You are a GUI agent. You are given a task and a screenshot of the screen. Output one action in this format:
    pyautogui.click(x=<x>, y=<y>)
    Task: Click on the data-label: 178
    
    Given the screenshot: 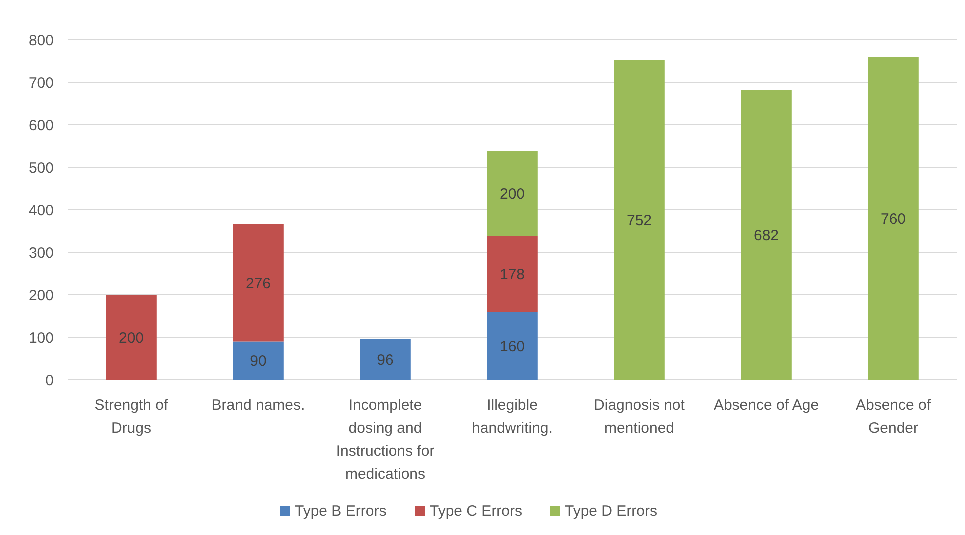 What is the action you would take?
    pyautogui.click(x=513, y=275)
    